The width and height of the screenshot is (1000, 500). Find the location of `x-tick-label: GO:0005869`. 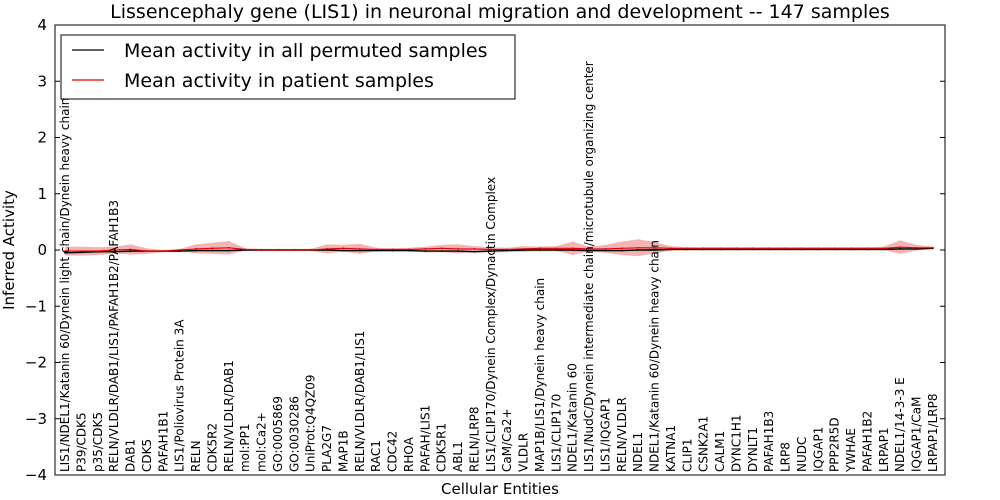

x-tick-label: GO:0005869 is located at coordinates (278, 434).